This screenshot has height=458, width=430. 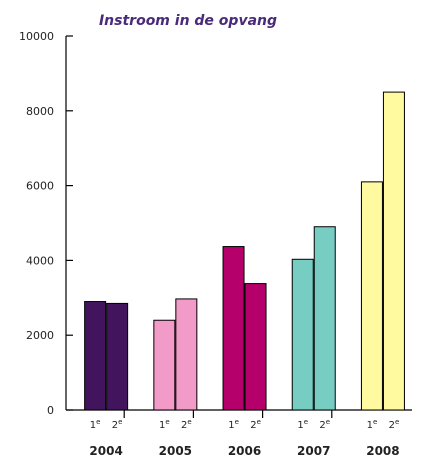 I want to click on x-tick-labels: 1e 2e 2004 1e 2e 2005 1e 2e 2006 1e 2e 2007 1e 2e 2008, so click(x=244, y=438).